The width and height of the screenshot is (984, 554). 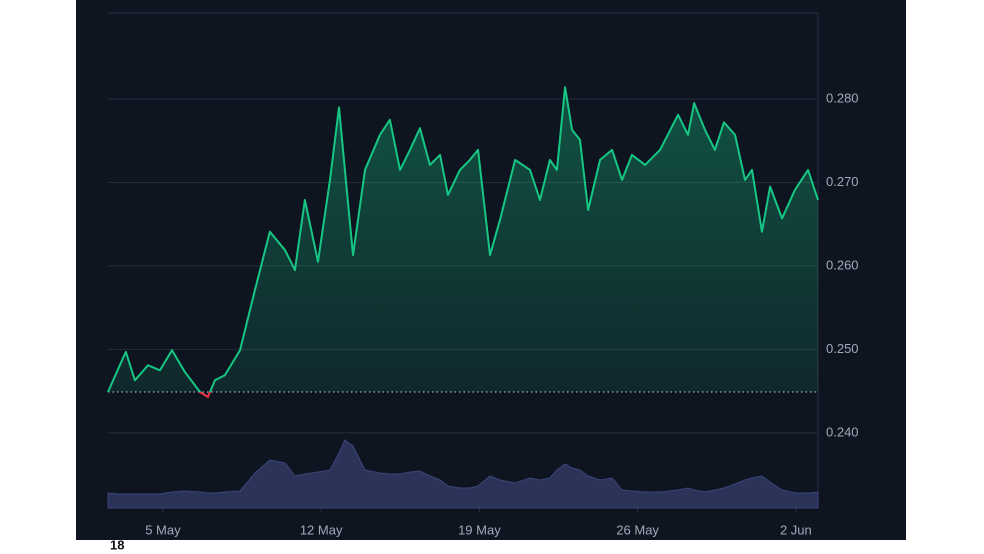 What do you see at coordinates (842, 181) in the screenshot?
I see `y-tick-label: 0.270` at bounding box center [842, 181].